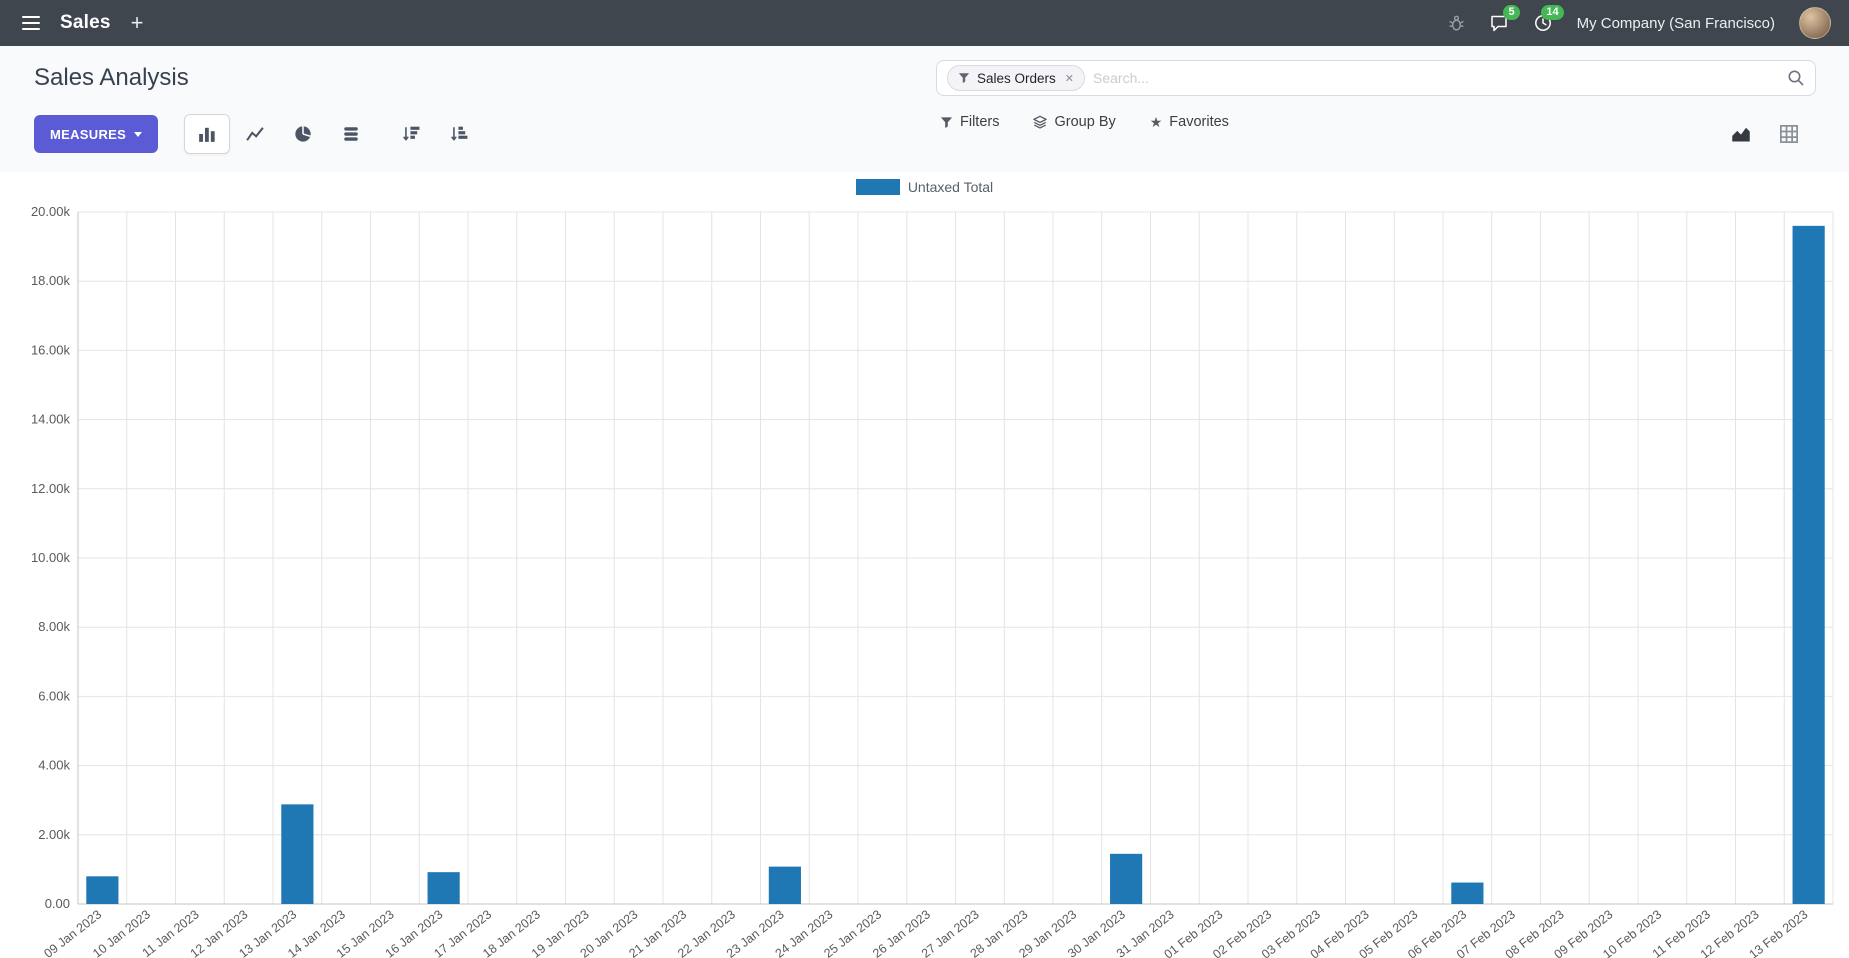 This screenshot has height=958, width=1849. I want to click on user-avatar, so click(1815, 23).